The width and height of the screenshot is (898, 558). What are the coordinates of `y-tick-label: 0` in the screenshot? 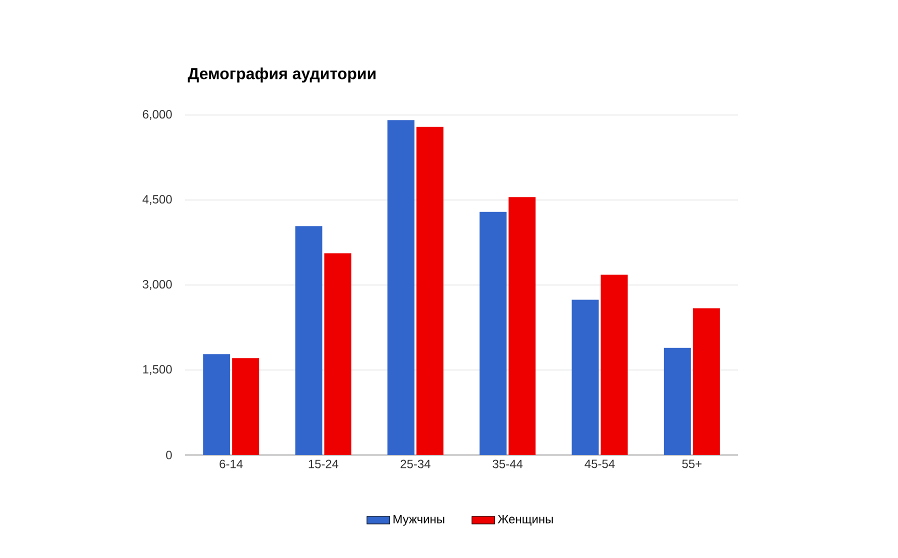 It's located at (169, 455).